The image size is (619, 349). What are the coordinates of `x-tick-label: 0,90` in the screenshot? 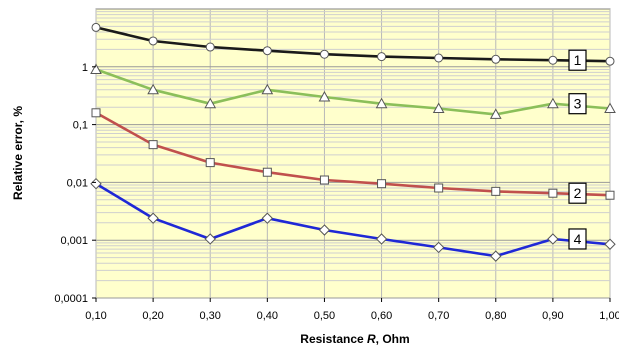 It's located at (552, 316).